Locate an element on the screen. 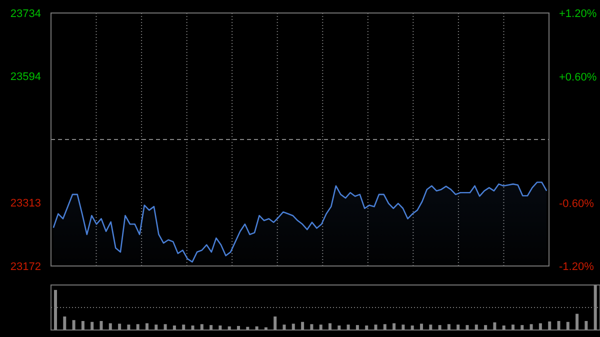 The width and height of the screenshot is (600, 337). y2-tick-label: -1.20% is located at coordinates (576, 267).